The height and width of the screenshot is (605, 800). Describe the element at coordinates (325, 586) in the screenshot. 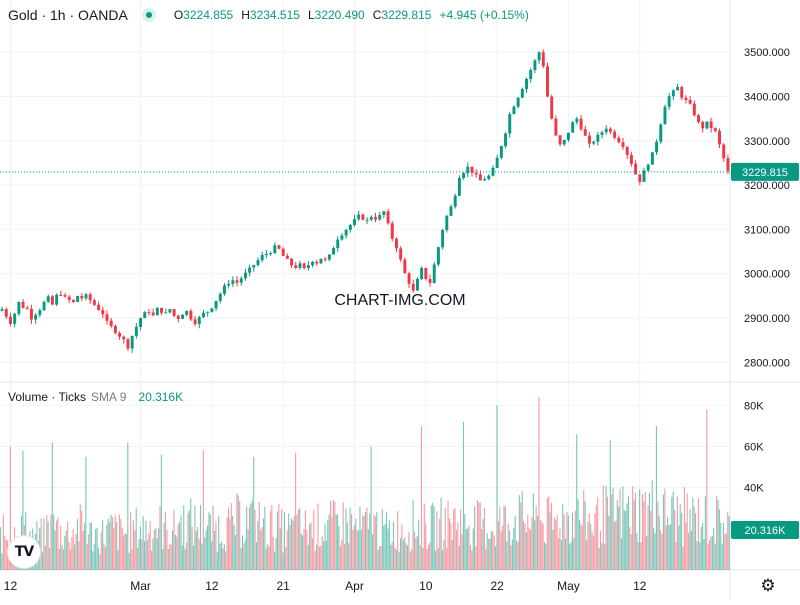

I see `time-axis: 12 Mar 12 21 Apr 10 22 May 12` at that location.